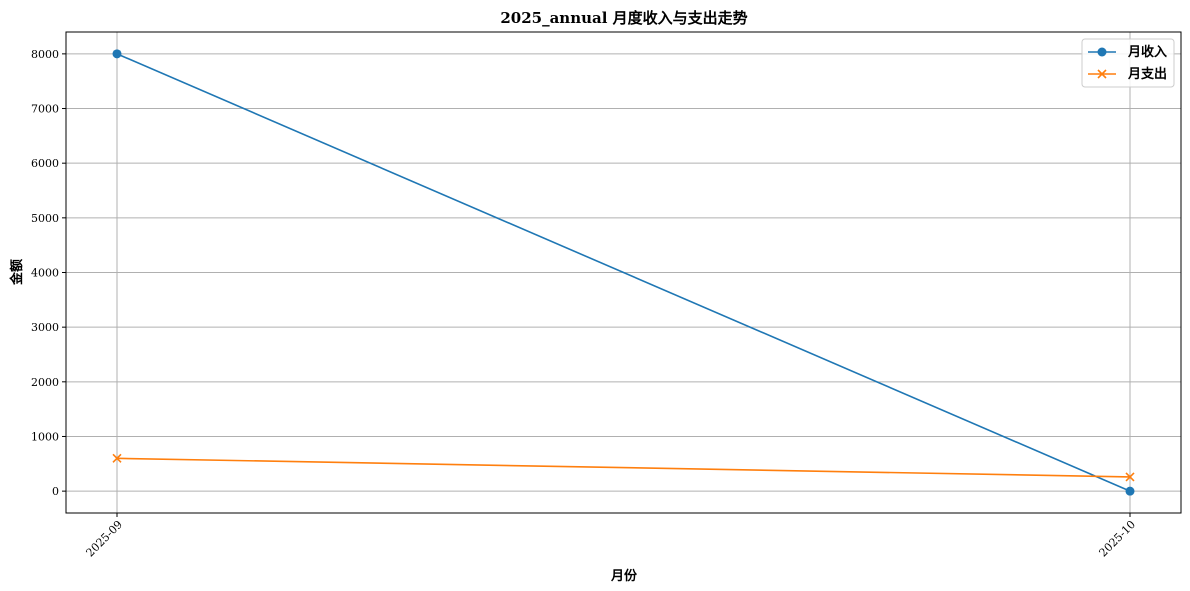 The height and width of the screenshot is (591, 1190). I want to click on legend-label: 月支出, so click(1147, 74).